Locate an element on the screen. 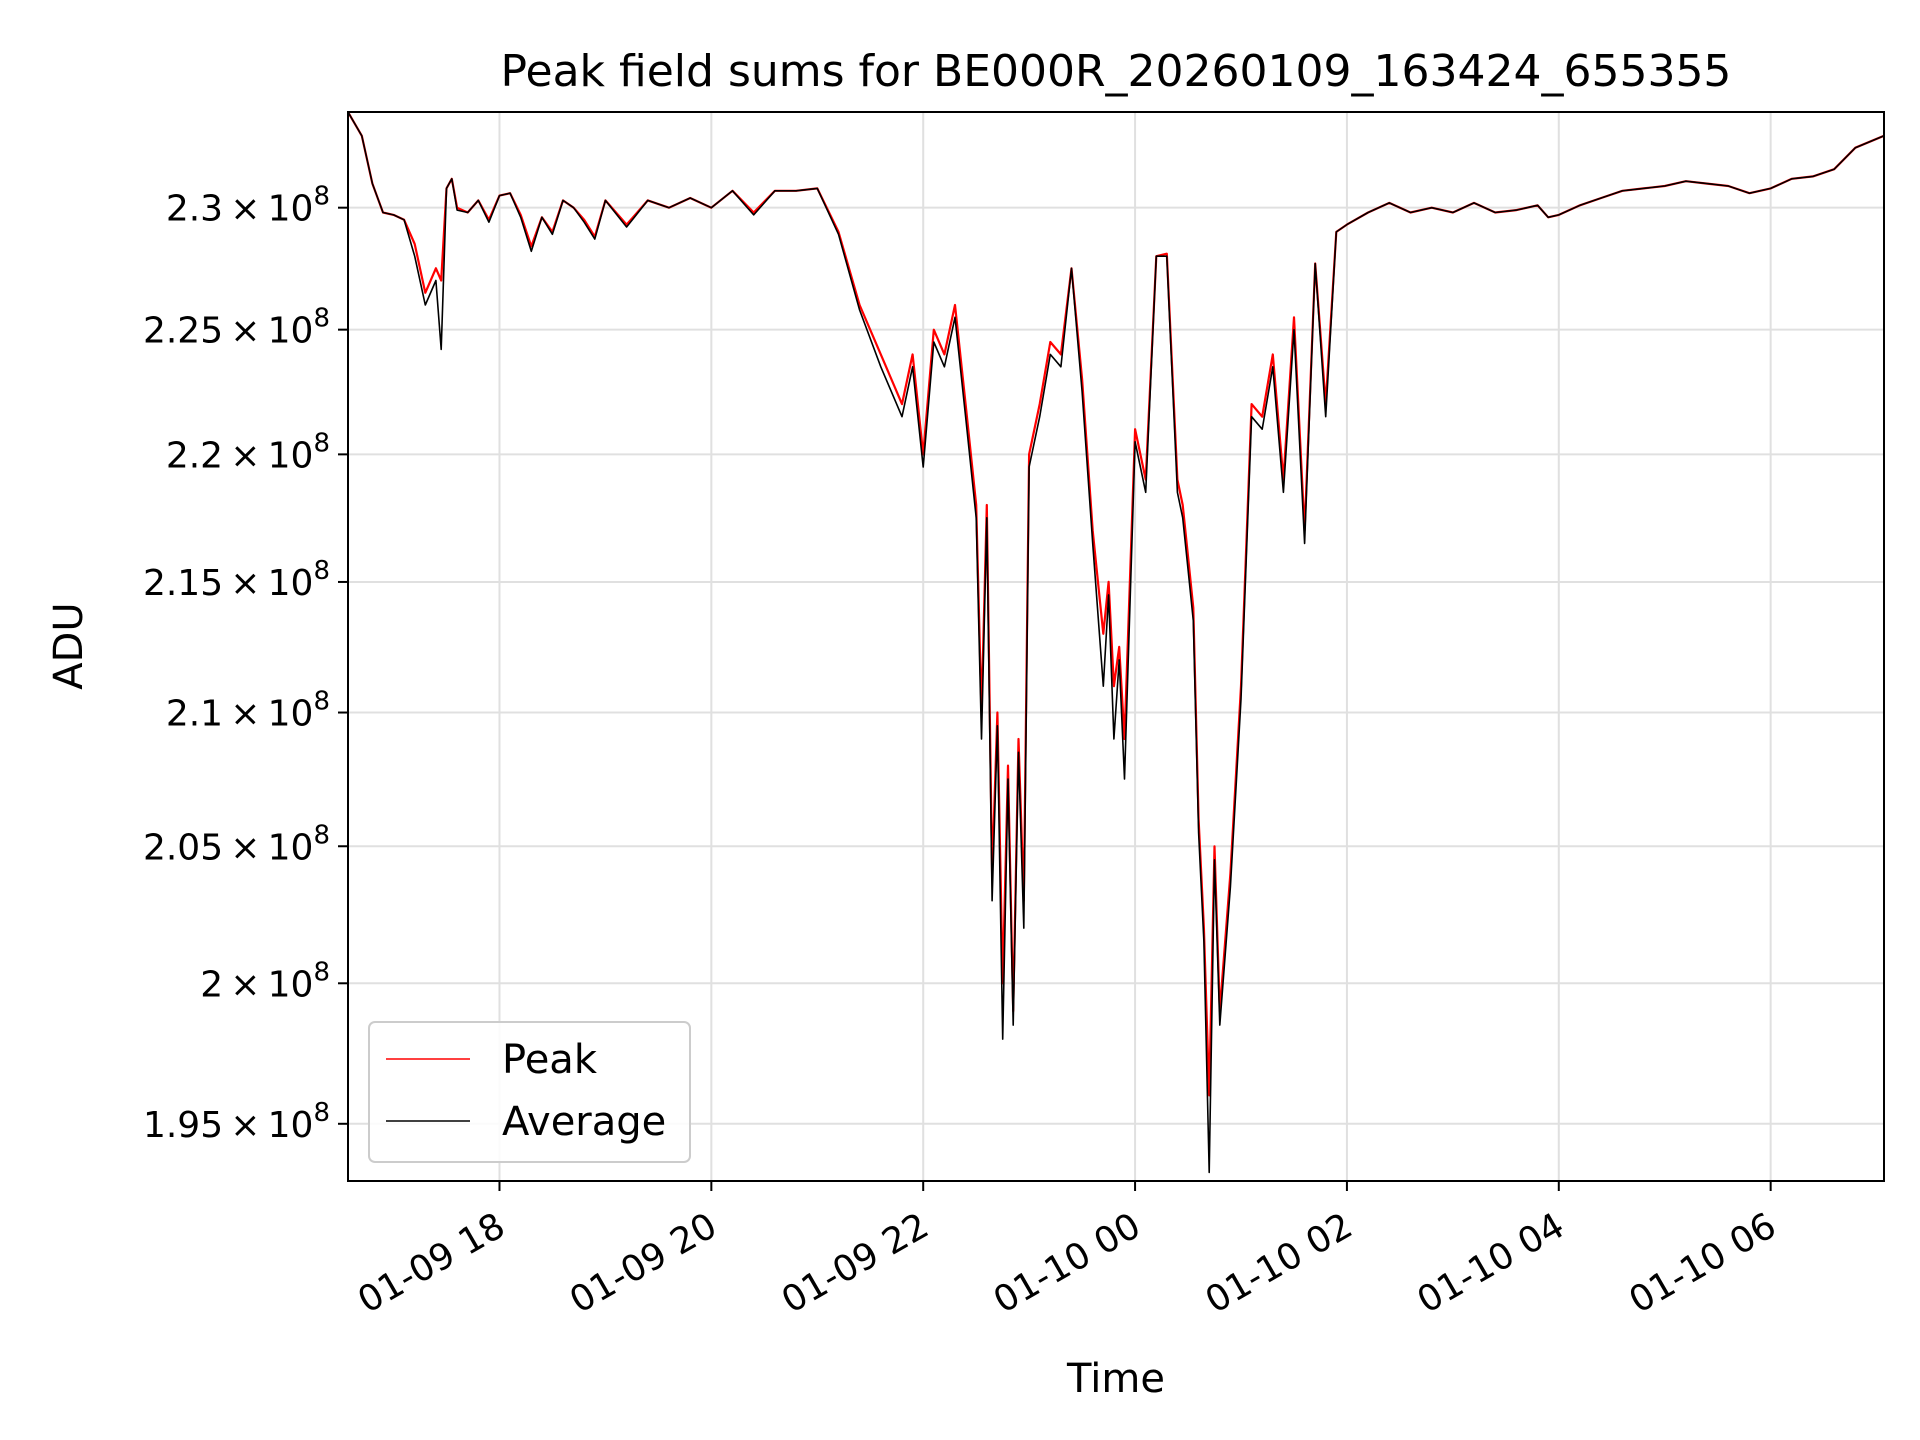  legend: Peak Average is located at coordinates (529, 1092).